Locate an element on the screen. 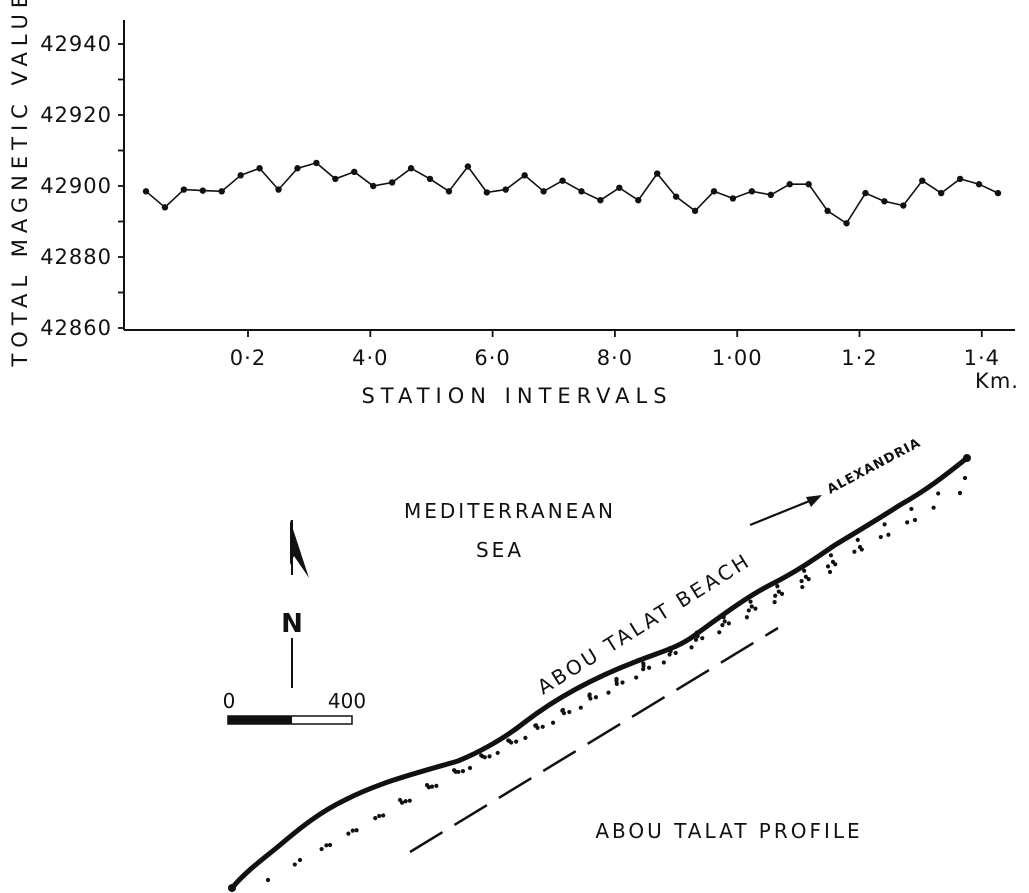 The height and width of the screenshot is (893, 1029). x-axis-unit: Km. is located at coordinates (997, 381).